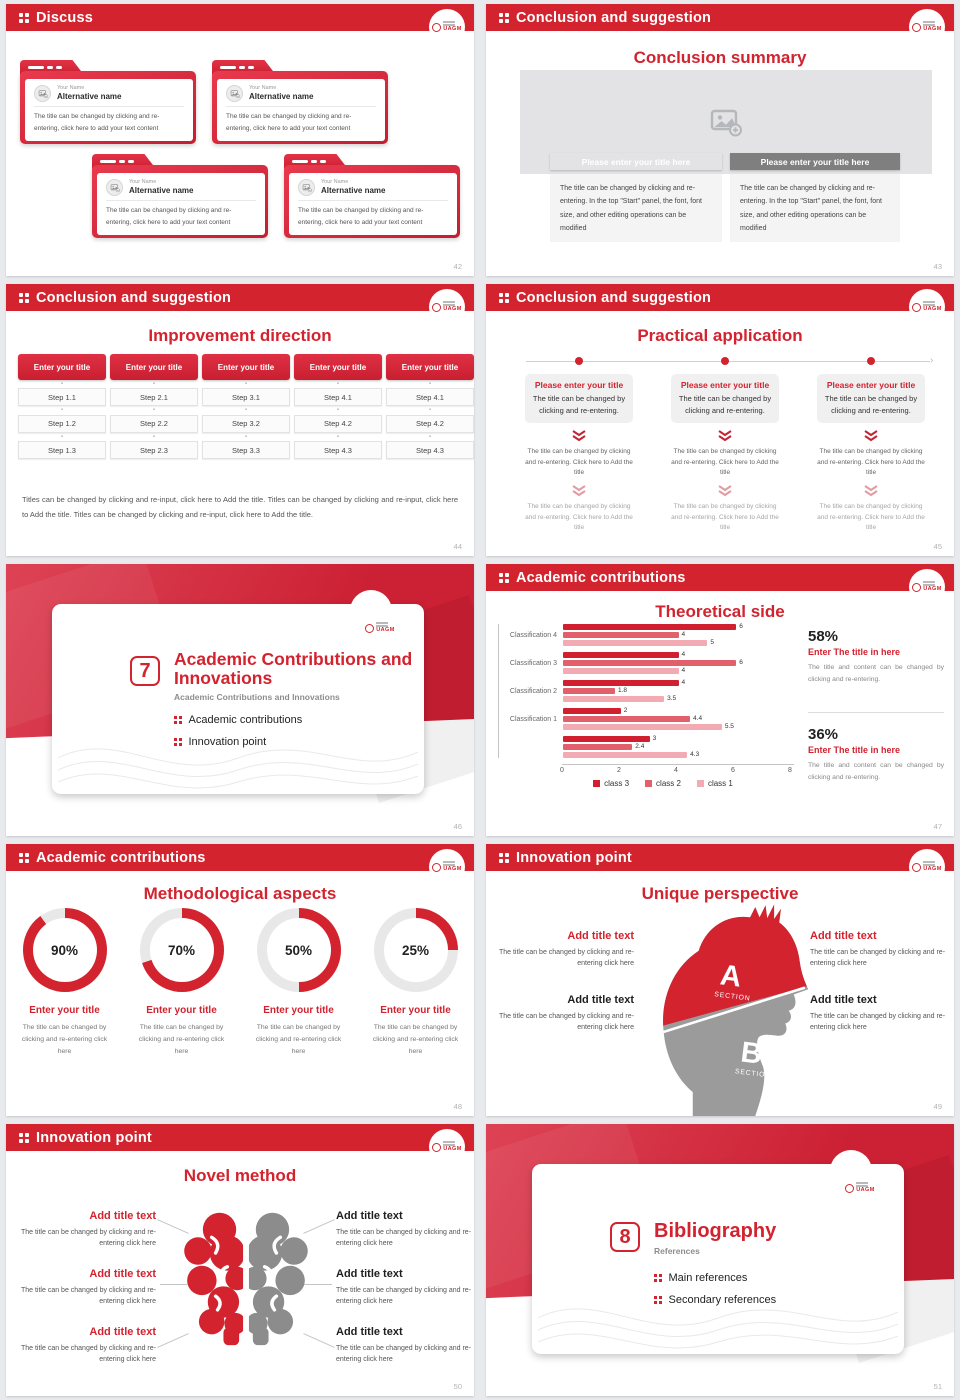  What do you see at coordinates (698, 718) in the screenshot?
I see `bar-value-label: 4.4` at bounding box center [698, 718].